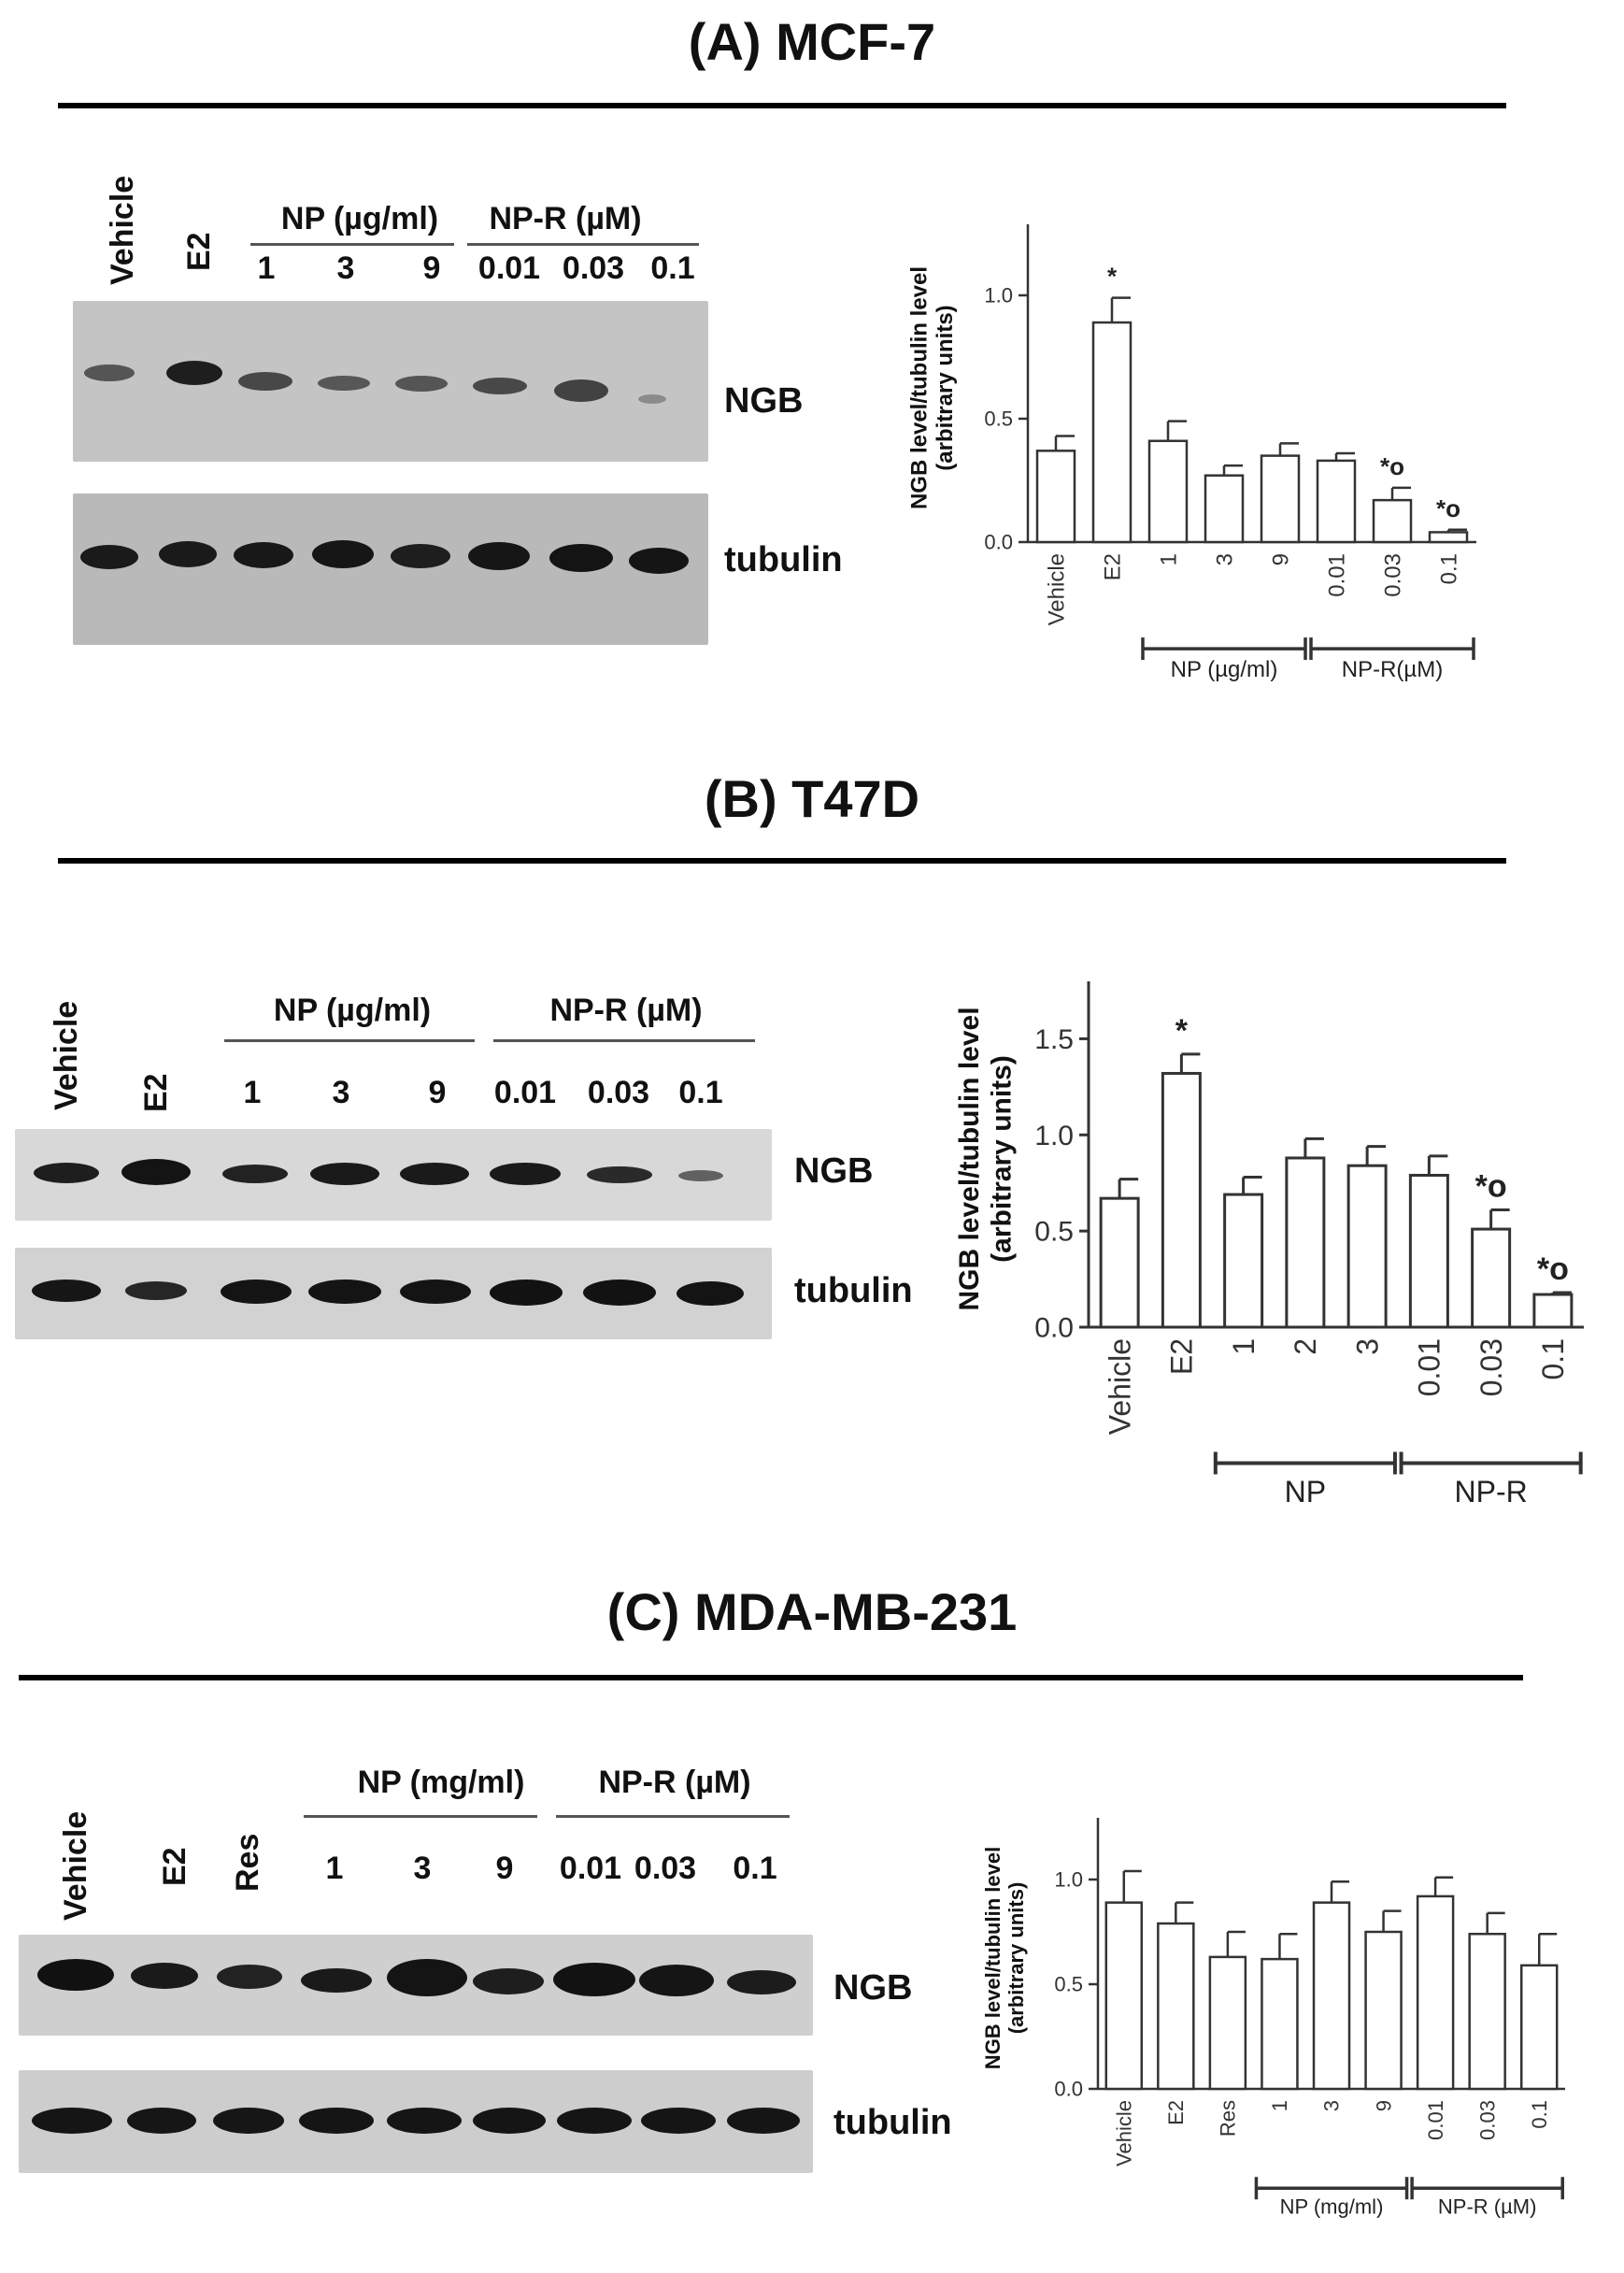 Image resolution: width=1624 pixels, height=2273 pixels. What do you see at coordinates (1367, 1346) in the screenshot?
I see `x-tick-label-group: 3` at bounding box center [1367, 1346].